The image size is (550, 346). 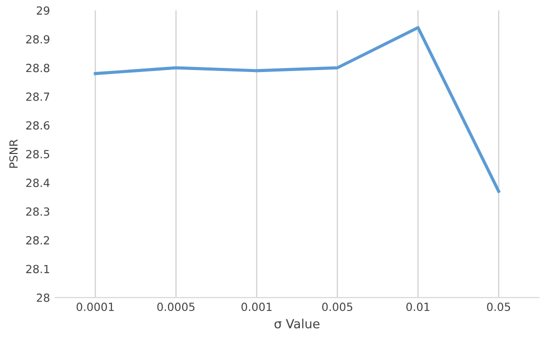 What do you see at coordinates (297, 323) in the screenshot?
I see `x-axis-title: σ Value` at bounding box center [297, 323].